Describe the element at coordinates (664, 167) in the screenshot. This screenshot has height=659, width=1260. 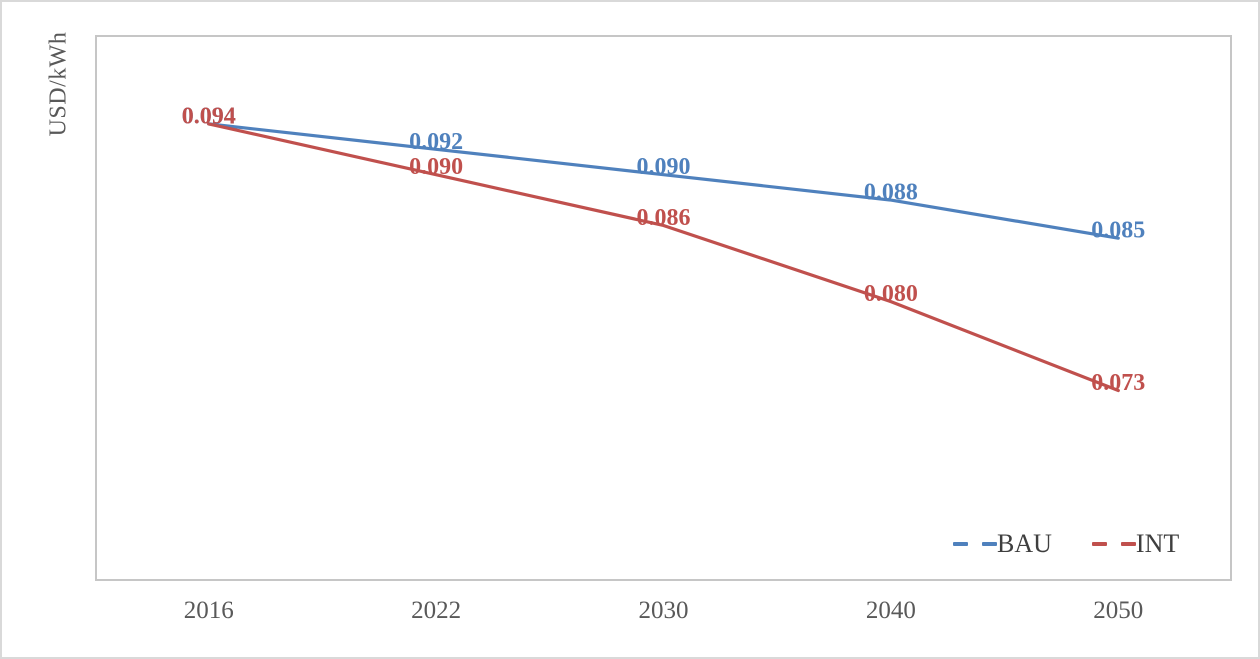
I see `bau-data-label: 0.090` at that location.